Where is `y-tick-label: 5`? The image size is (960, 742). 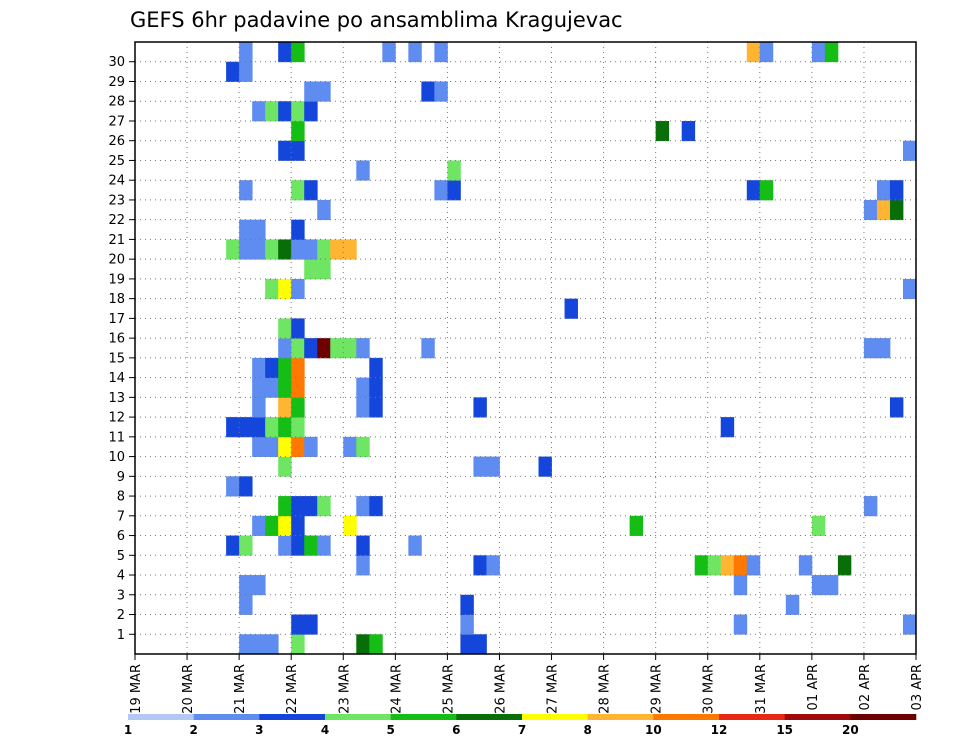 y-tick-label: 5 is located at coordinates (121, 556).